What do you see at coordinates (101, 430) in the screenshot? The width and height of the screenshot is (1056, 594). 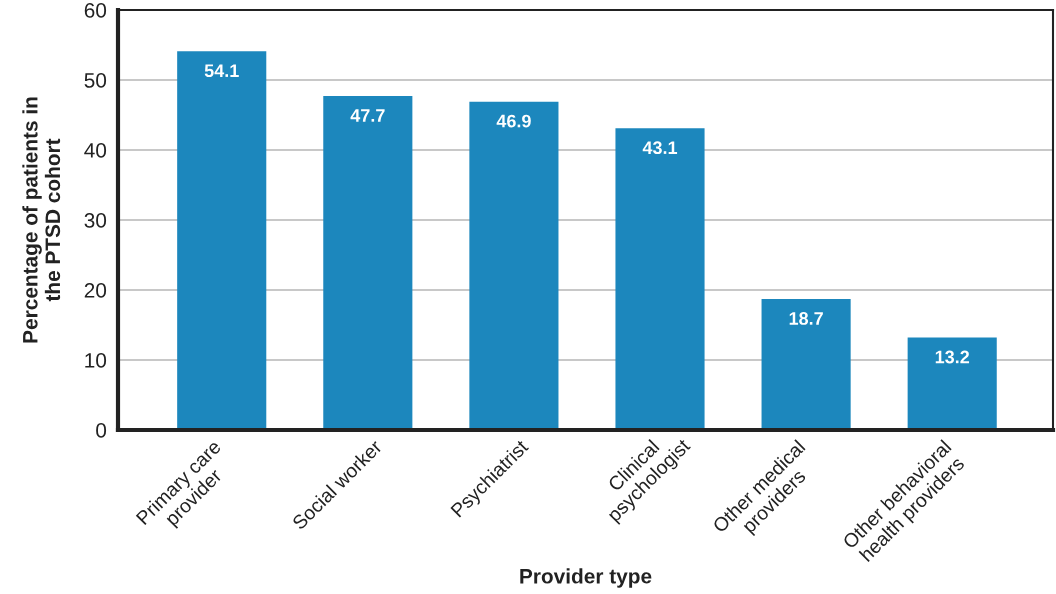 I see `y-tick-label: 0` at bounding box center [101, 430].